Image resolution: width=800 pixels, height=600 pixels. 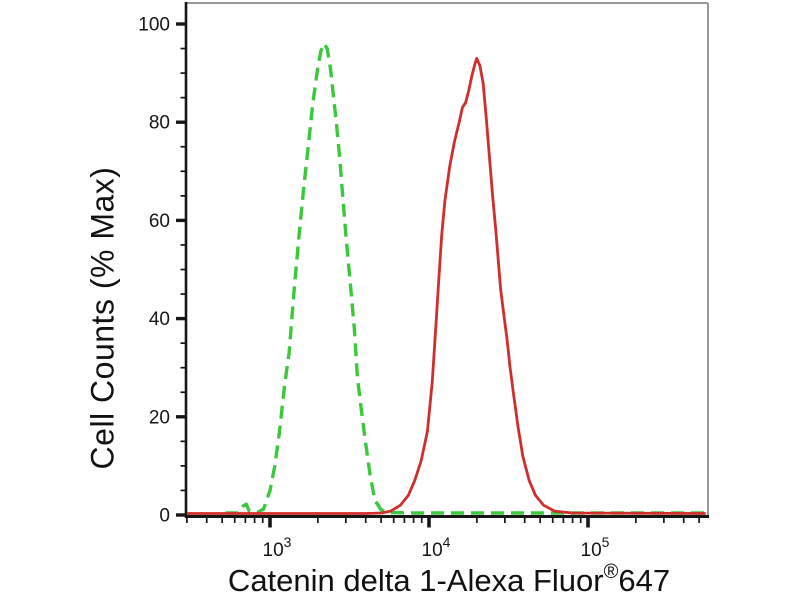 What do you see at coordinates (159, 123) in the screenshot?
I see `y-tick-label: 80` at bounding box center [159, 123].